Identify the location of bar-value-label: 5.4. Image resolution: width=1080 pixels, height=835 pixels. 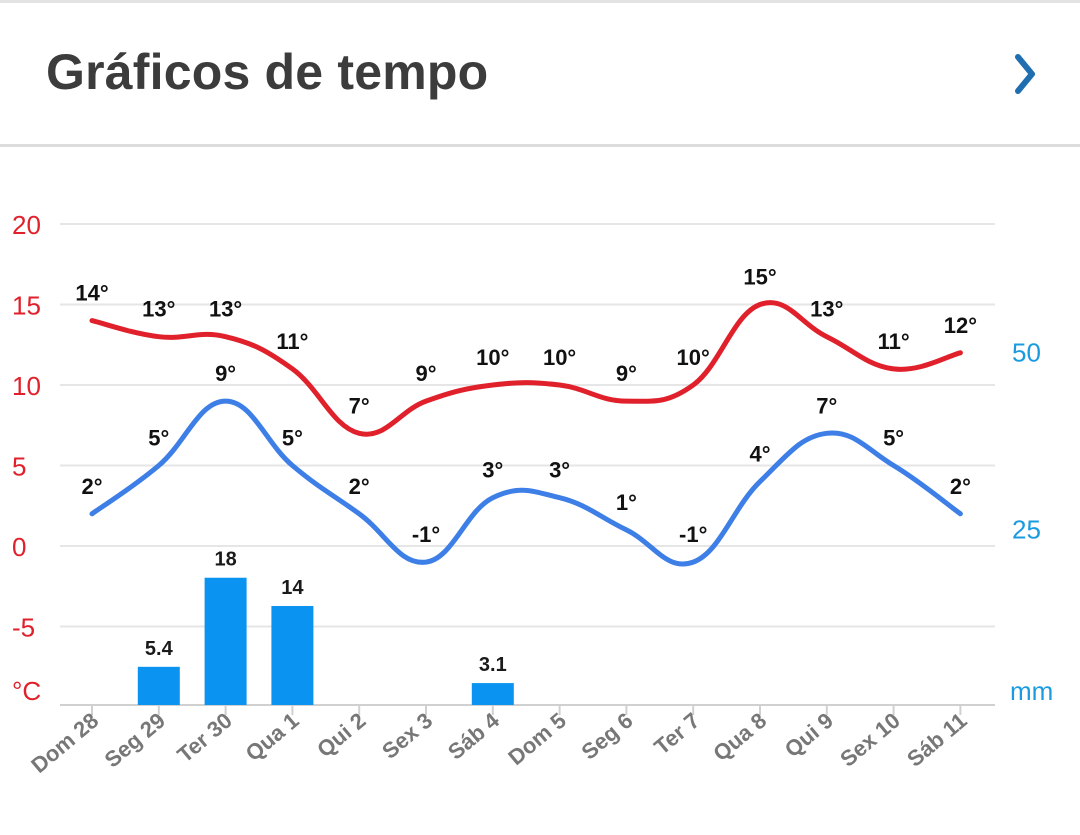
(159, 649).